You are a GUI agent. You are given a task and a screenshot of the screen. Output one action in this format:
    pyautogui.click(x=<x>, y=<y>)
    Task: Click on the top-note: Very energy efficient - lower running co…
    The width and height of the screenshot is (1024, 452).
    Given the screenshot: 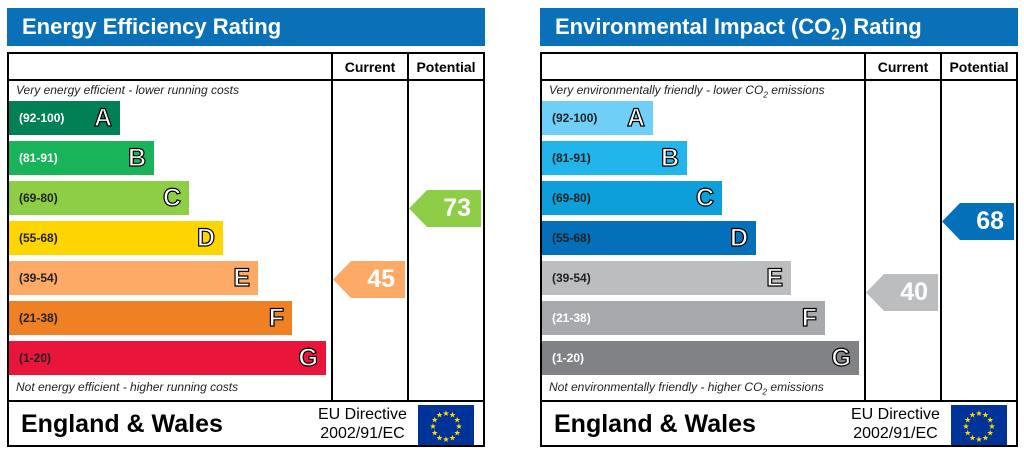 What is the action you would take?
    pyautogui.click(x=127, y=90)
    